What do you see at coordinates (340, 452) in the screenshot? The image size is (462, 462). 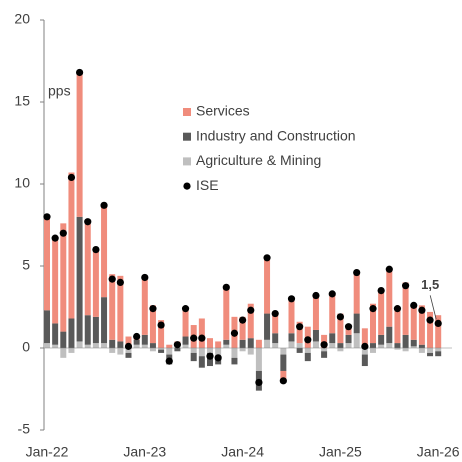 I see `x-tick-label: Jan-25` at bounding box center [340, 452].